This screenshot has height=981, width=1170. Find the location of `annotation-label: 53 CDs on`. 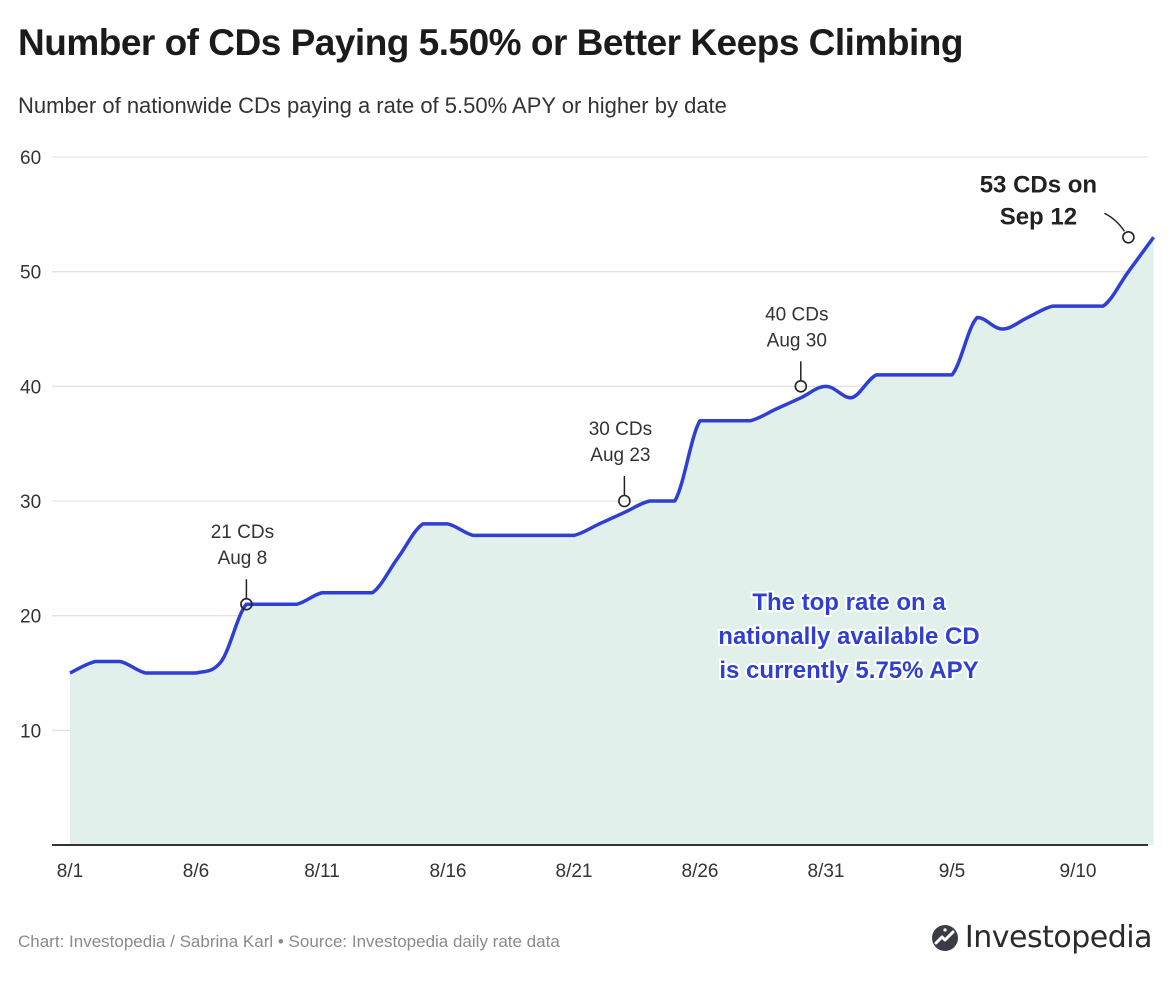

annotation-label: 53 CDs on is located at coordinates (1038, 184).